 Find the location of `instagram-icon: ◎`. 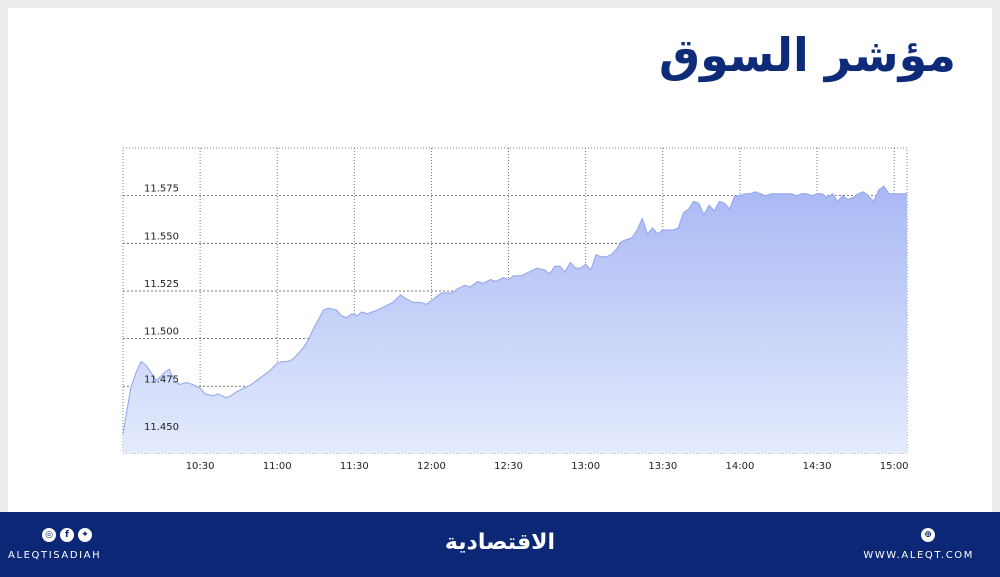

instagram-icon: ◎ is located at coordinates (49, 535).